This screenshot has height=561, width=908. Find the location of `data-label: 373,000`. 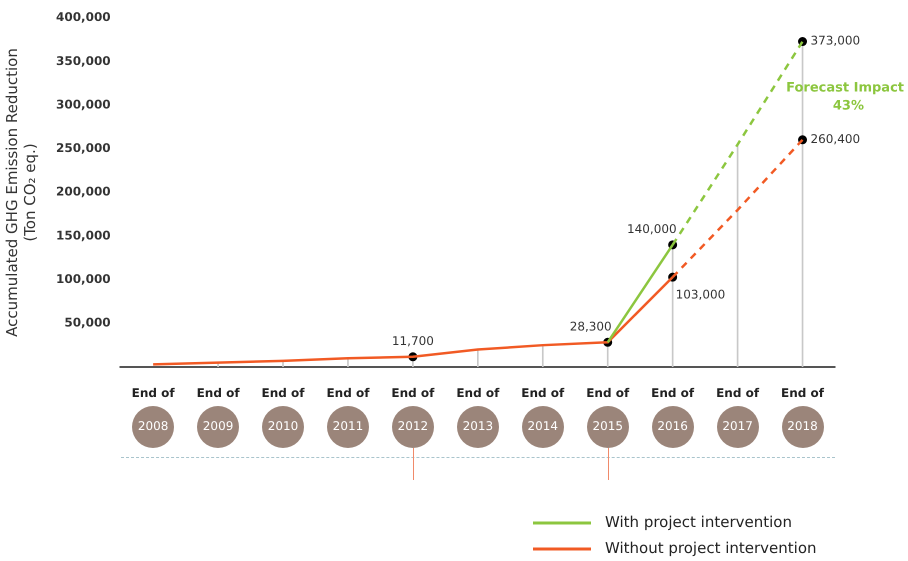

data-label: 373,000 is located at coordinates (835, 41).